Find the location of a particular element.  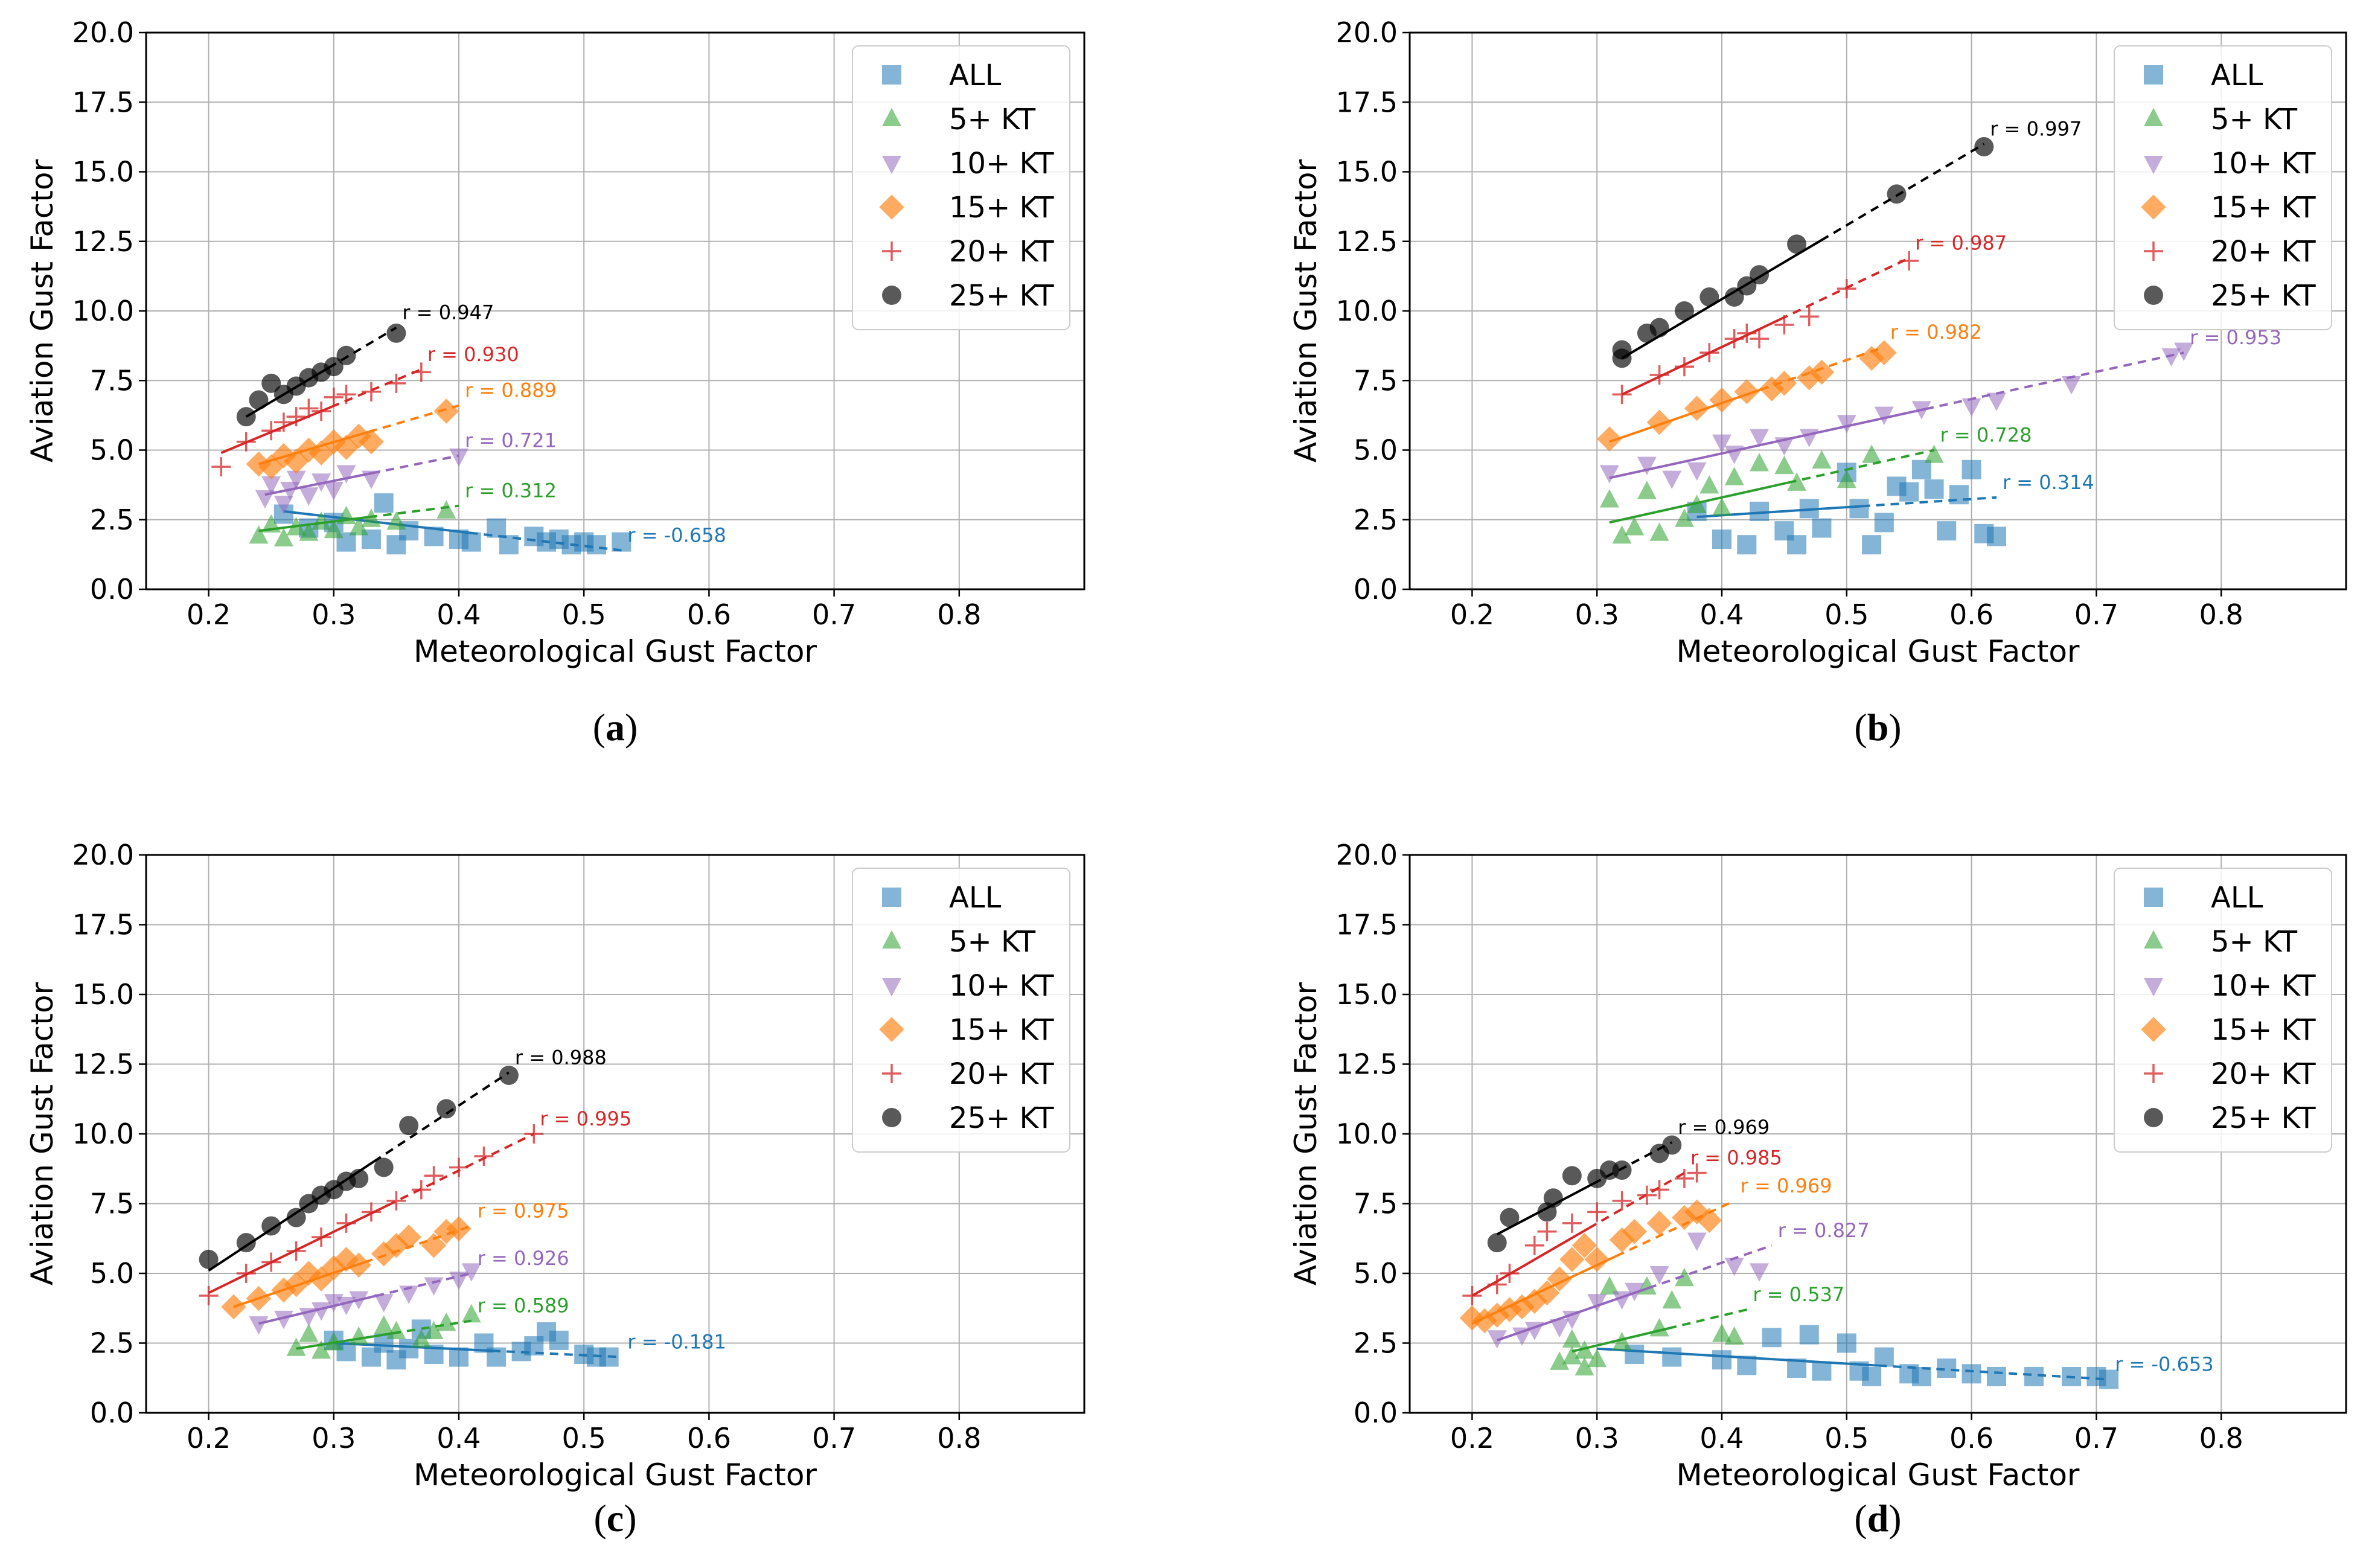

legend: ALL 5+ KT 10+ KT 15+ KT 20+ KT 25+ KT is located at coordinates (961, 187).